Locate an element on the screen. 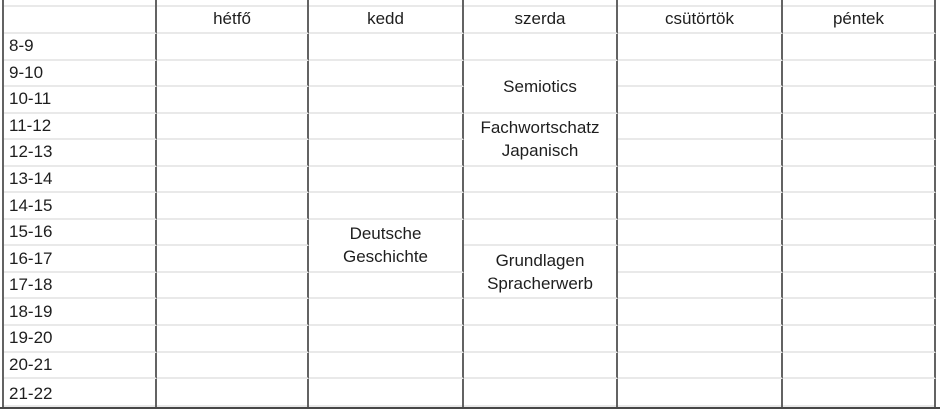 The width and height of the screenshot is (940, 411). event-title-line: Semiotics is located at coordinates (540, 86).